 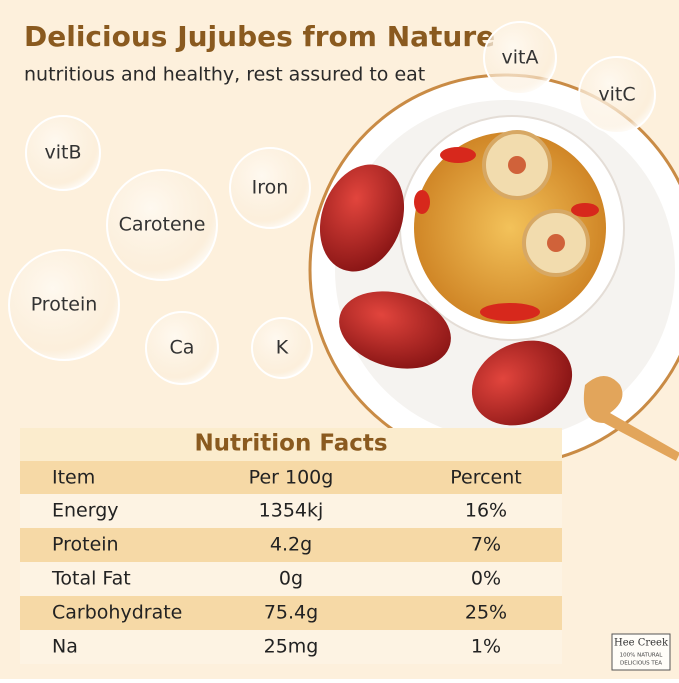 What do you see at coordinates (486, 478) in the screenshot?
I see `column-header: Percent` at bounding box center [486, 478].